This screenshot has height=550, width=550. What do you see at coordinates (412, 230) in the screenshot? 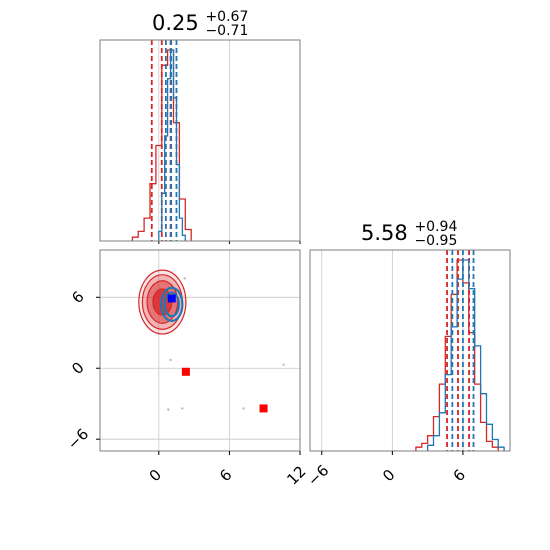
I see `marginal-2-title: 5.58 +0.94 −0.95` at bounding box center [412, 230].